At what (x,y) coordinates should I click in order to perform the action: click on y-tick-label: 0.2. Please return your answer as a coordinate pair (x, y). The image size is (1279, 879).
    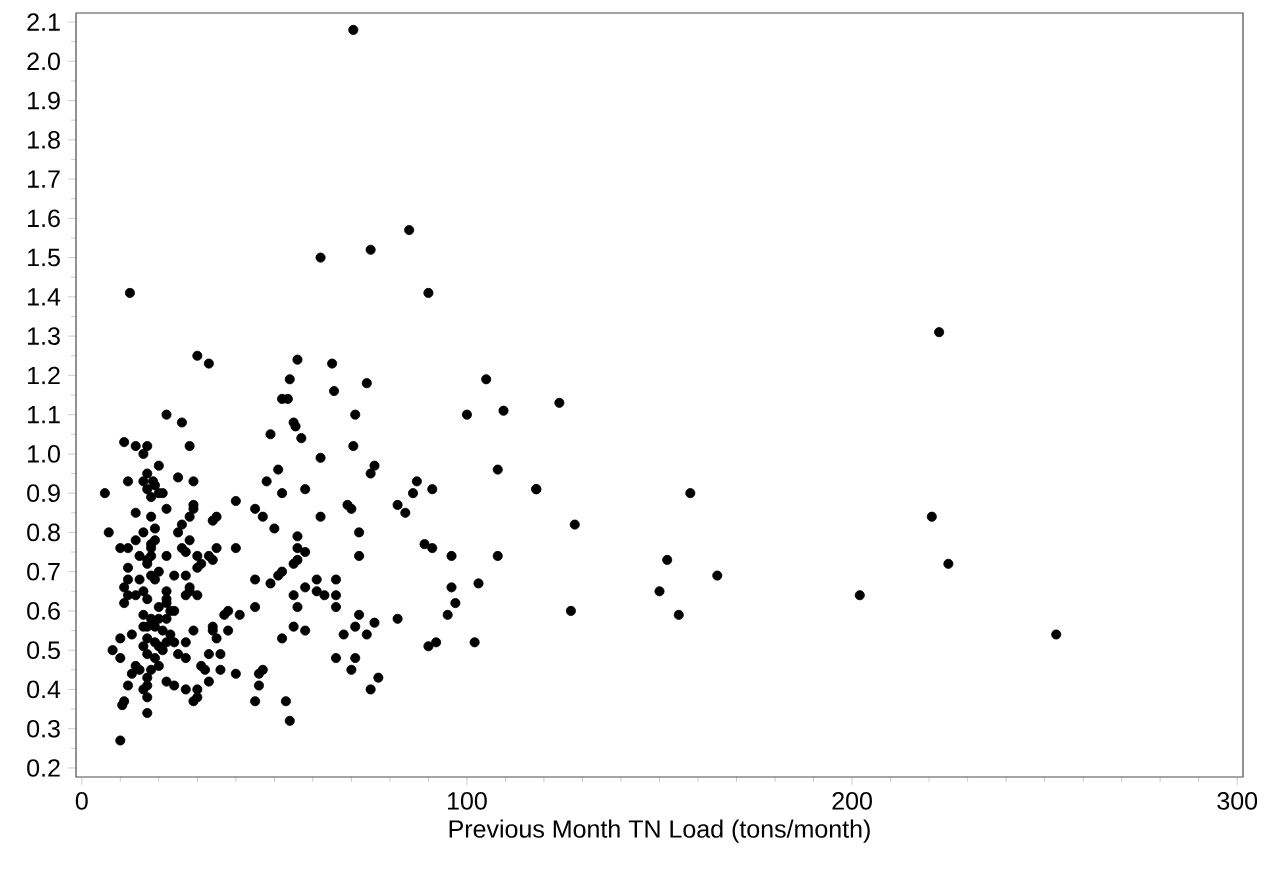
    Looking at the image, I should click on (43, 768).